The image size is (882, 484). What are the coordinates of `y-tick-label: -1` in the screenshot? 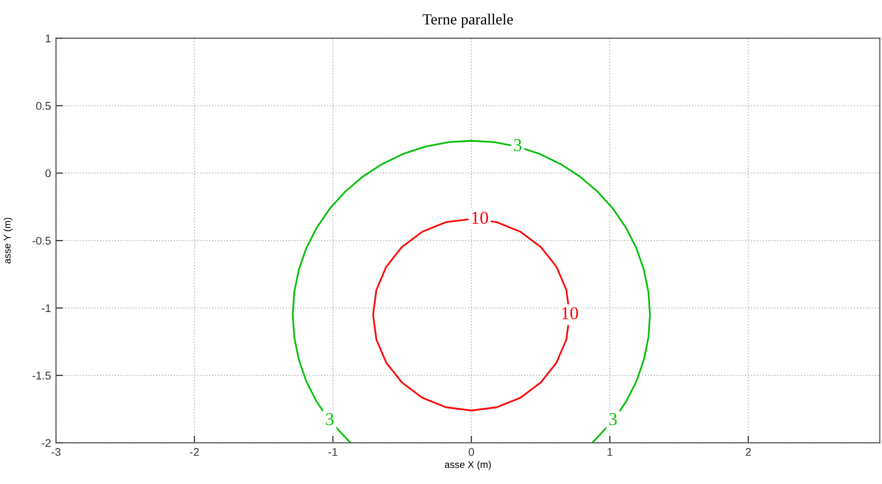 It's located at (46, 308).